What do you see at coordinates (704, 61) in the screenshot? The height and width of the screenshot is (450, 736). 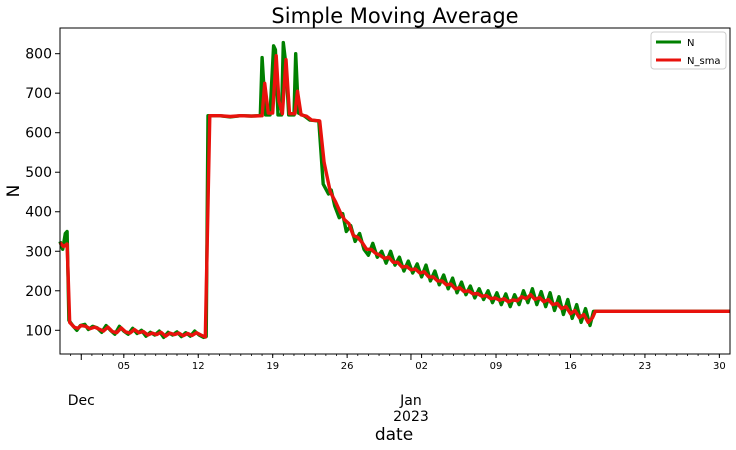 I see `legend-label-n-sma: N_sma` at bounding box center [704, 61].